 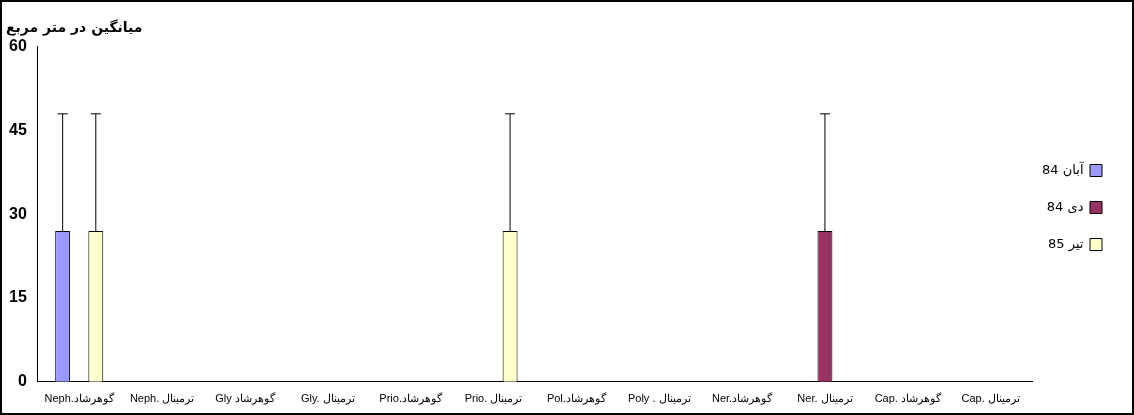 I want to click on x-tick-label: Cap. ترمینال, so click(x=990, y=399).